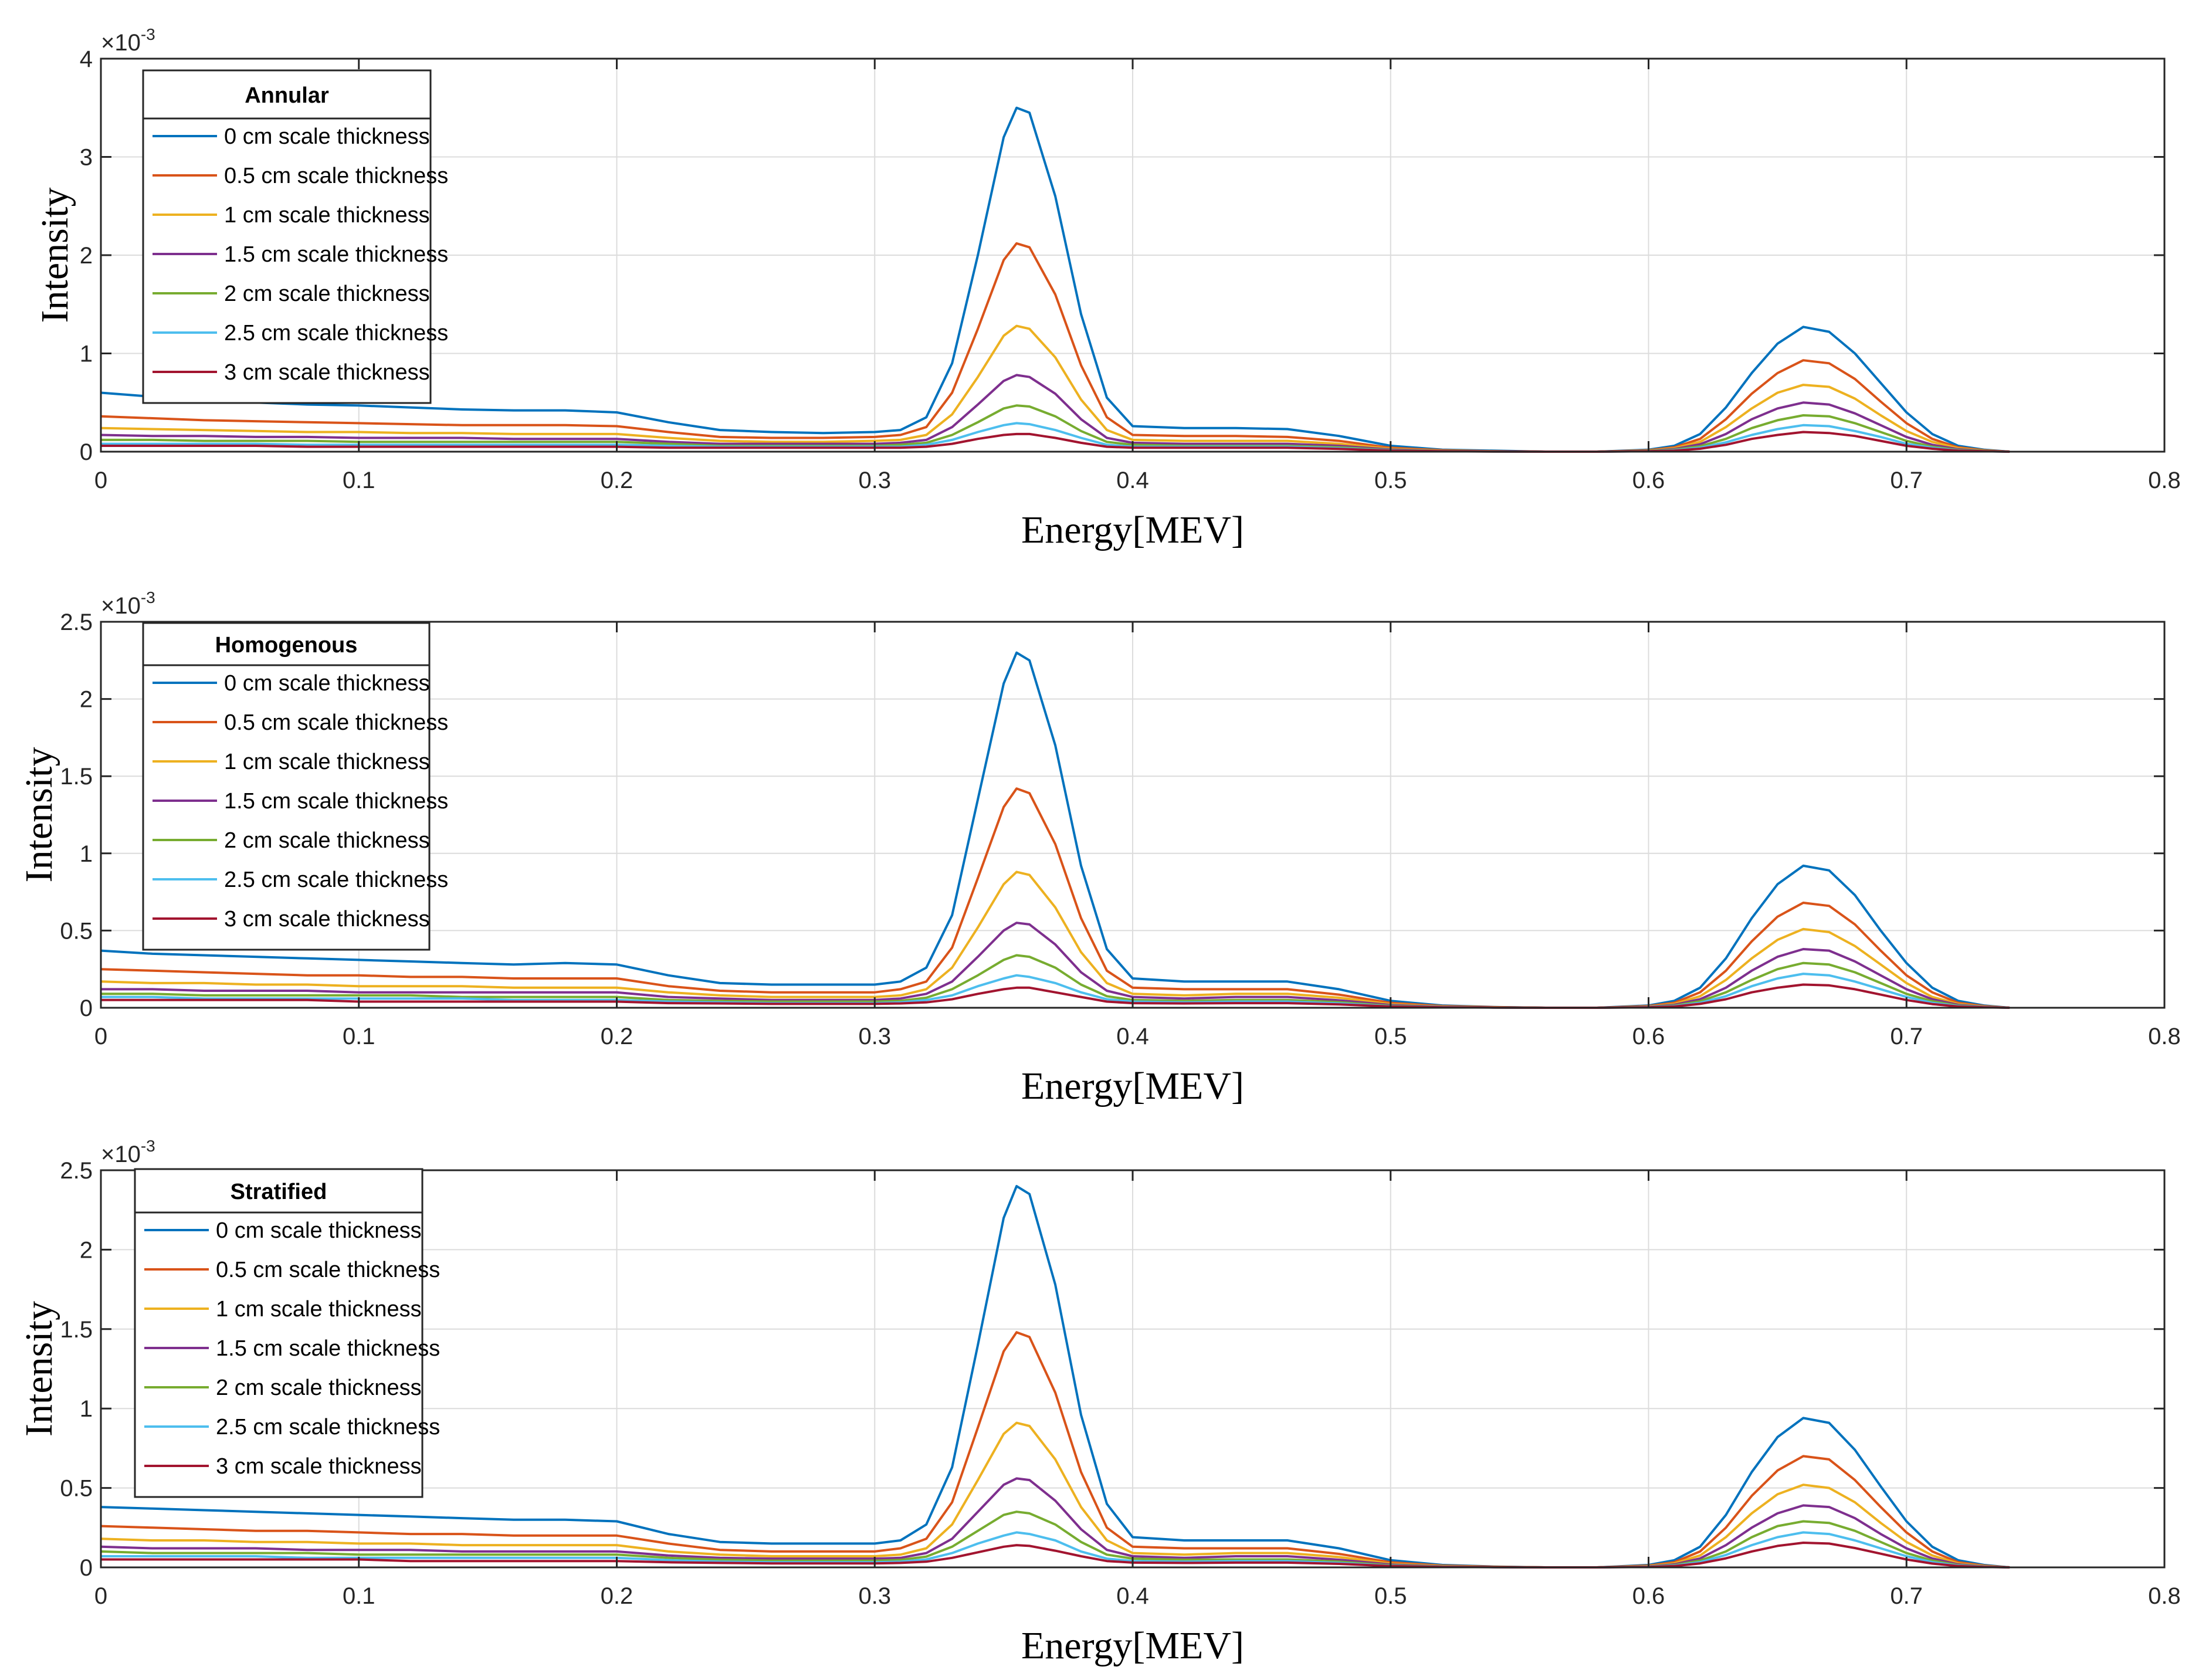 The width and height of the screenshot is (2192, 1680). Describe the element at coordinates (86, 158) in the screenshot. I see `y-tick-label: 3` at that location.